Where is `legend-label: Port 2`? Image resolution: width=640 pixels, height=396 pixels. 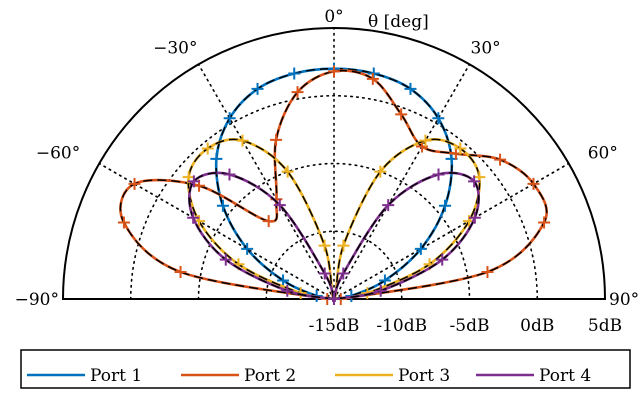
legend-label: Port 2 is located at coordinates (270, 376).